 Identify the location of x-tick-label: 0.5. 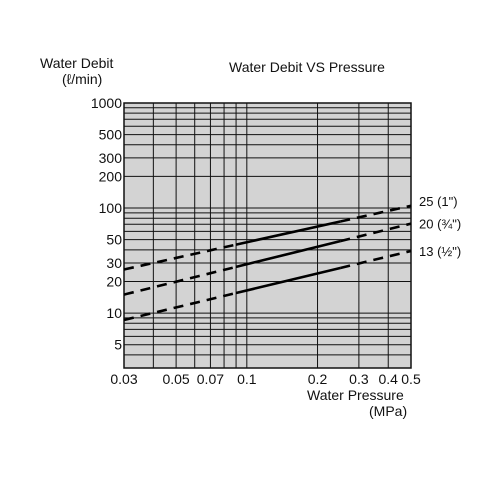
(411, 379).